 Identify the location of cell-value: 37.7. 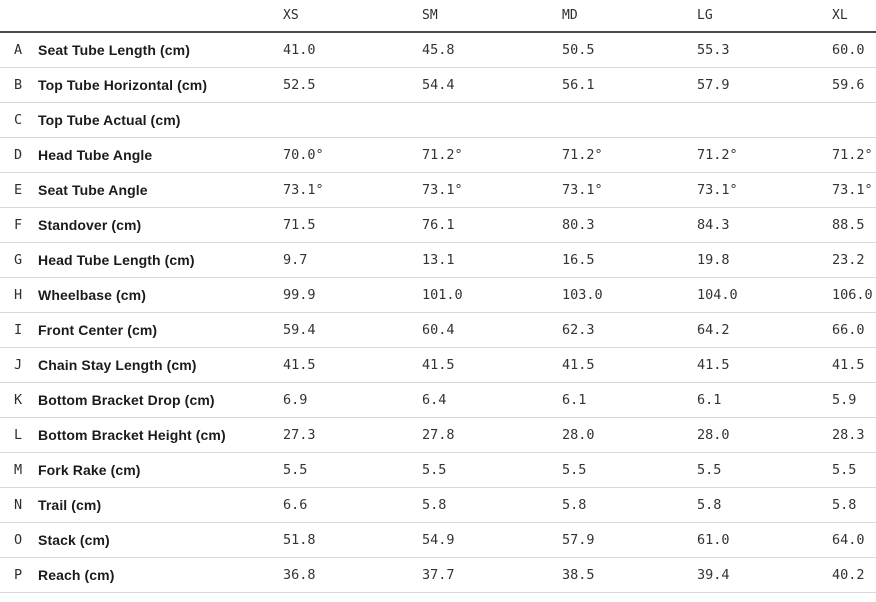
(438, 575).